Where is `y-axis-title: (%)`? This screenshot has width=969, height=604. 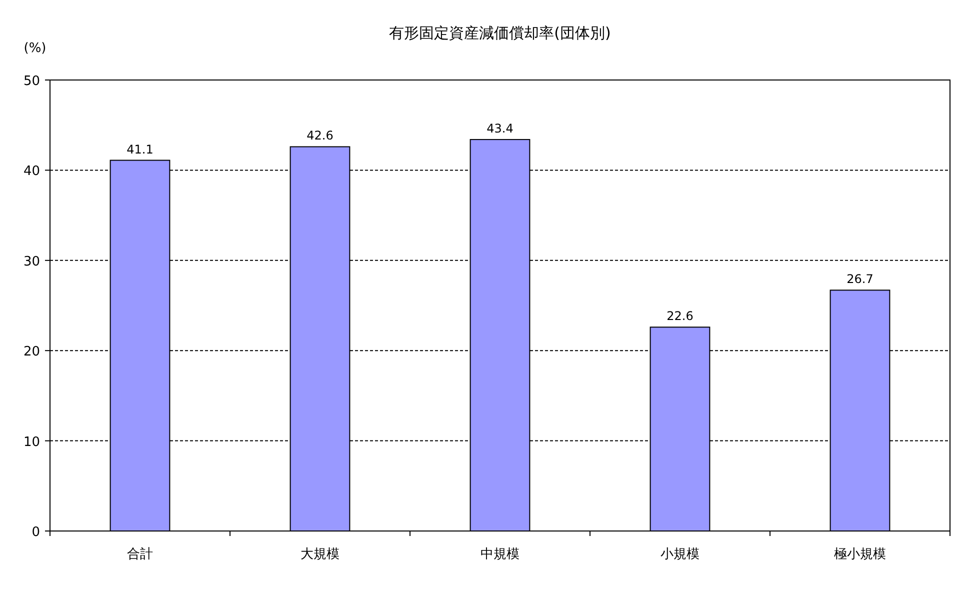
y-axis-title: (%) is located at coordinates (35, 48).